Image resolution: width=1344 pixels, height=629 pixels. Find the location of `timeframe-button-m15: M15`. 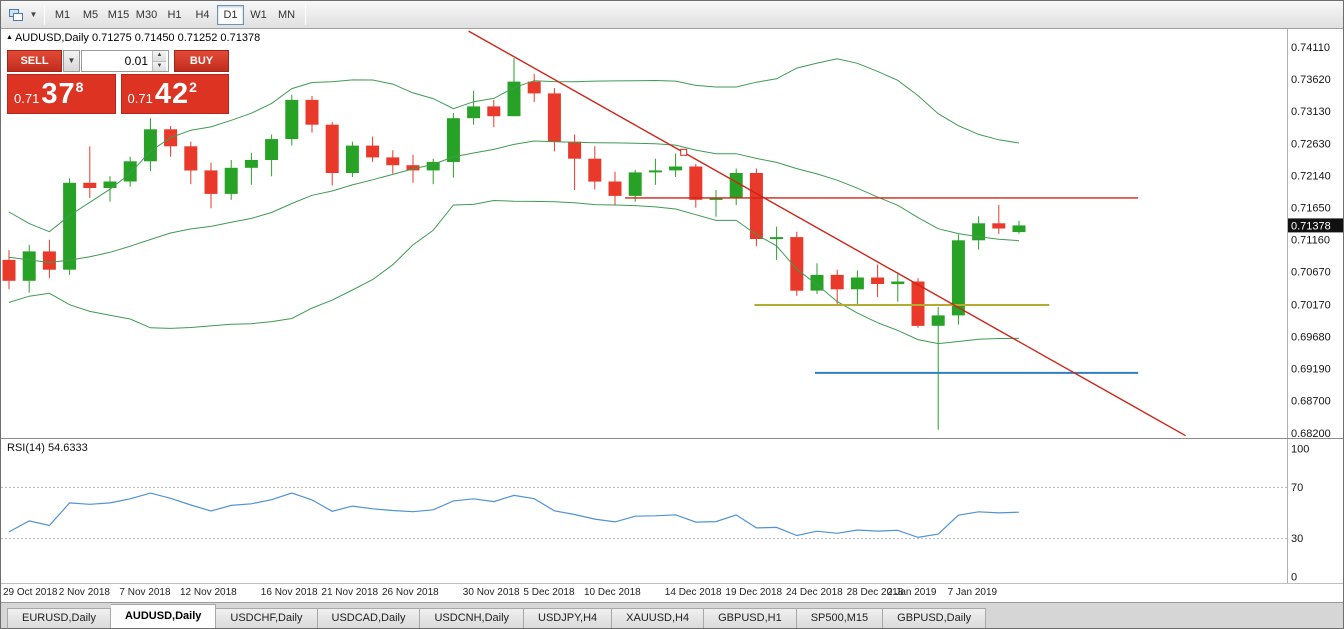

timeframe-button-m15: M15 is located at coordinates (118, 15).